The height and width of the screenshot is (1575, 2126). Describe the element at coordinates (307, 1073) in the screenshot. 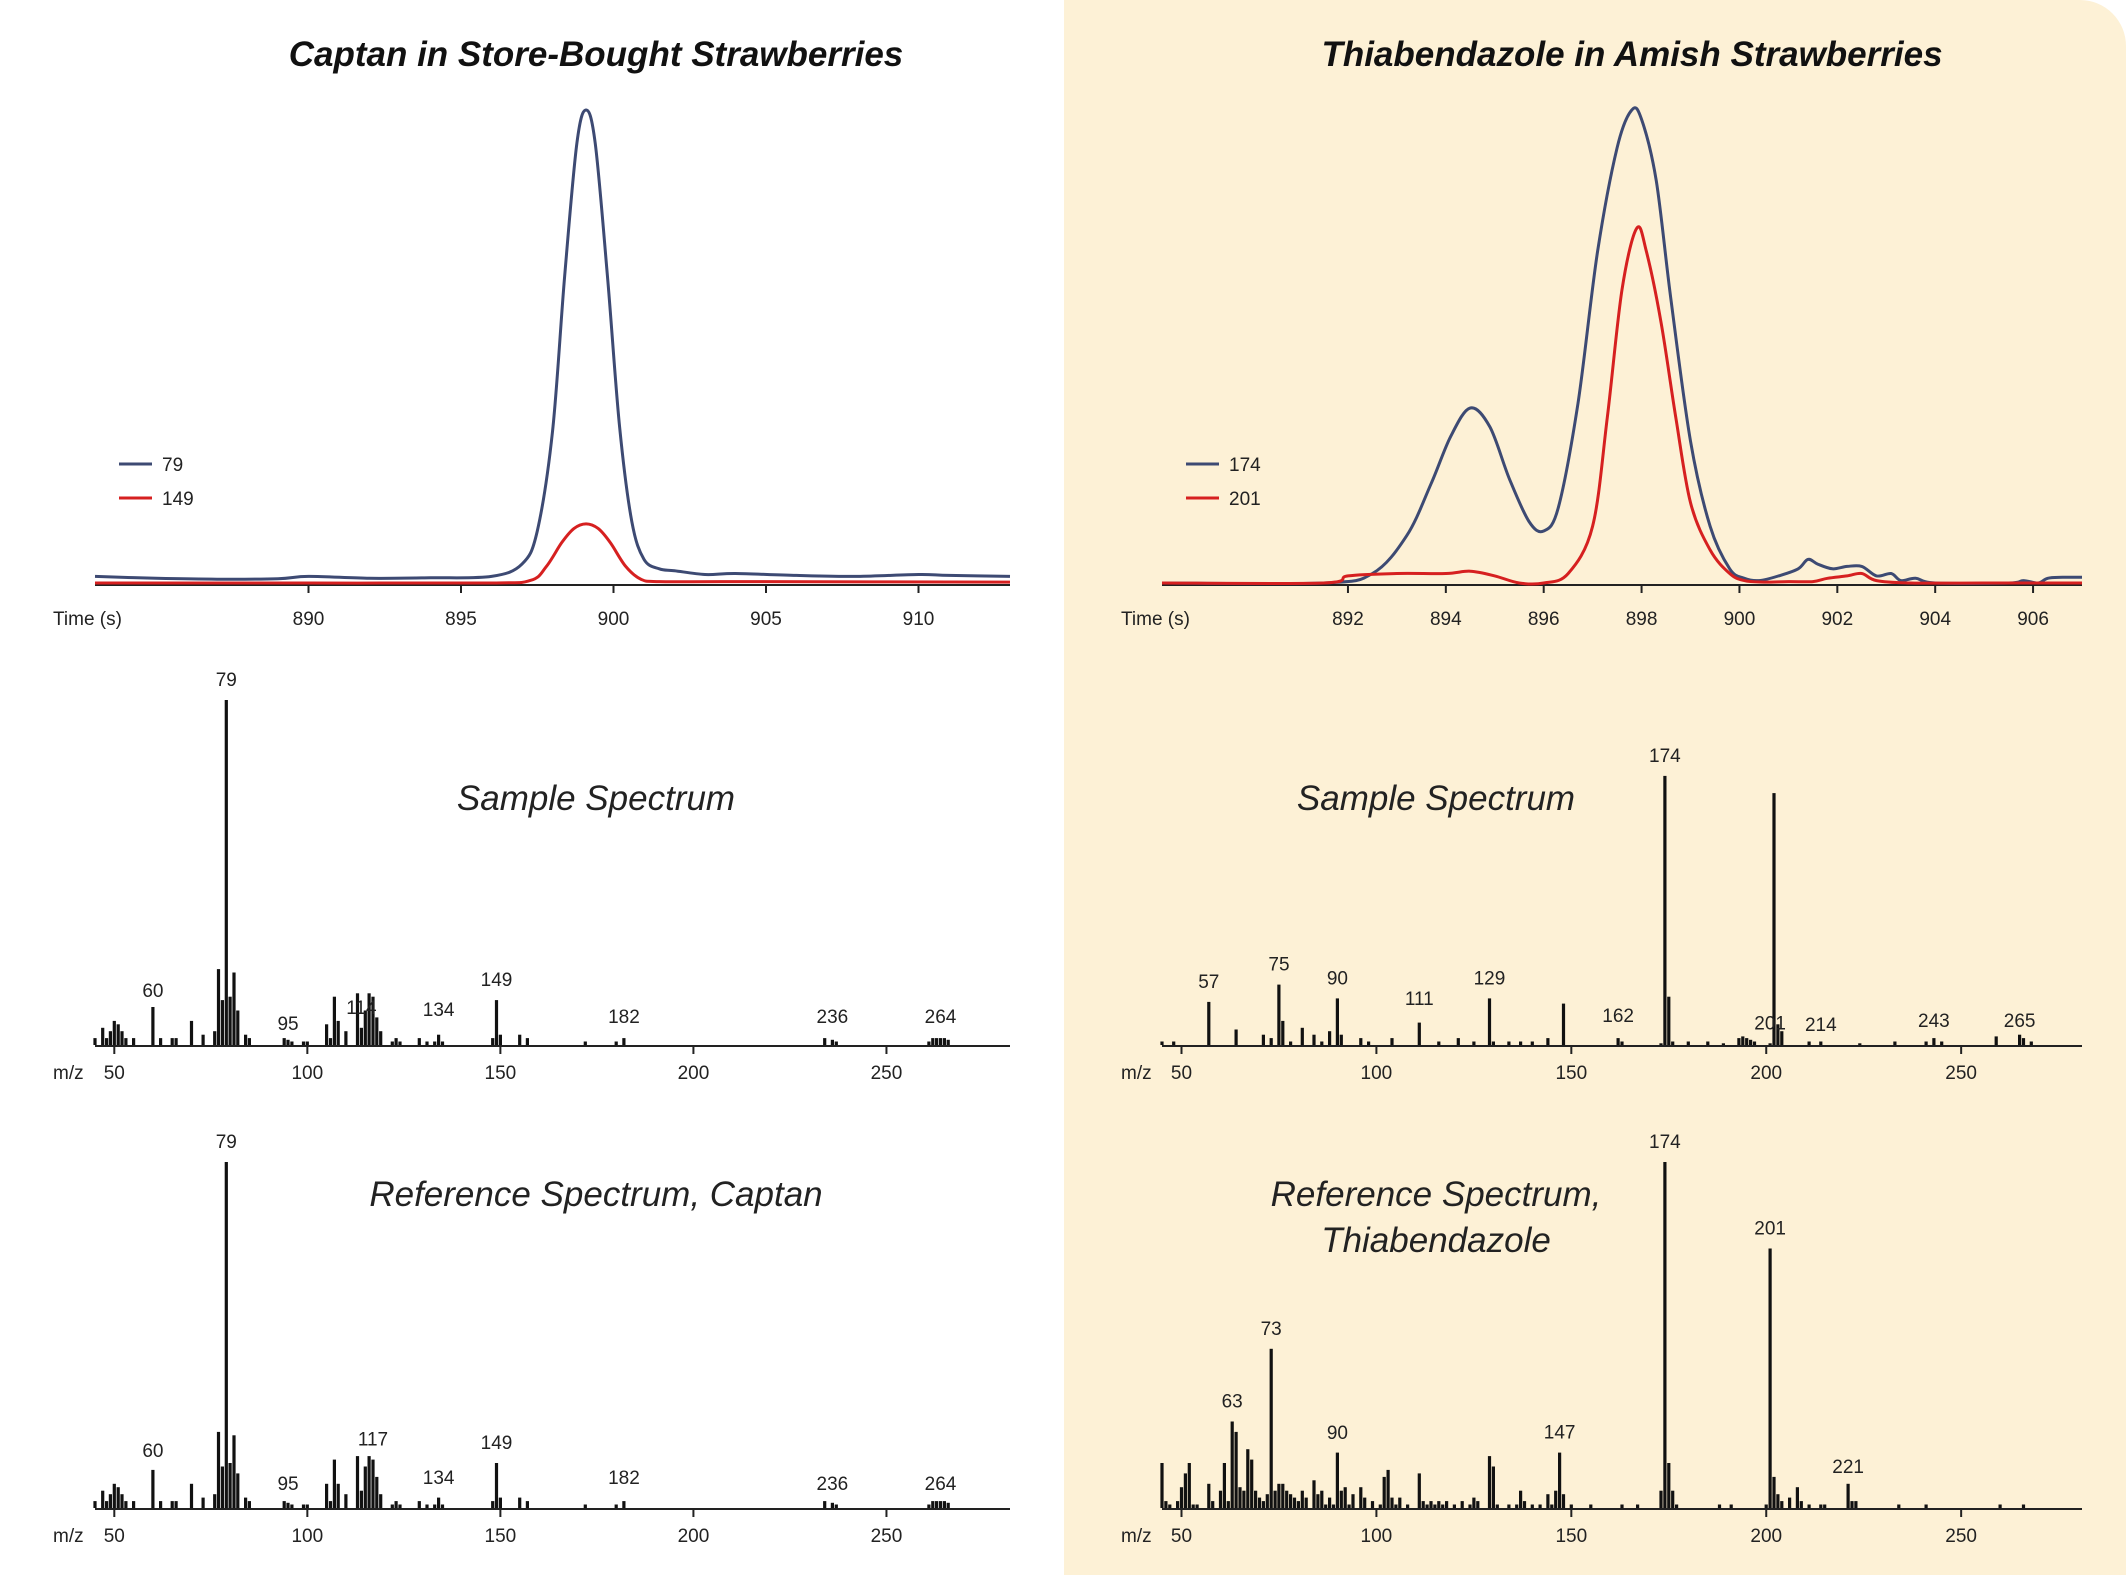

I see `x-tick-label: 100` at that location.